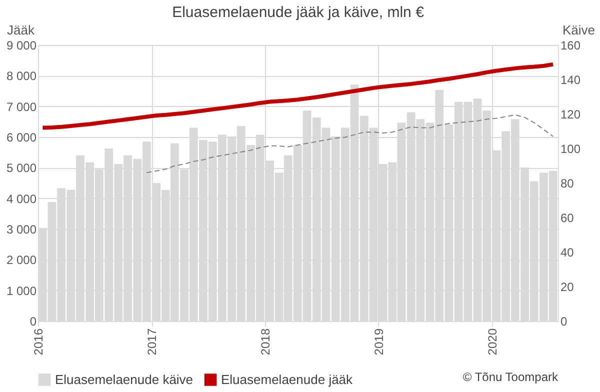  What do you see at coordinates (152, 342) in the screenshot?
I see `x-tick-label: 2017` at bounding box center [152, 342].